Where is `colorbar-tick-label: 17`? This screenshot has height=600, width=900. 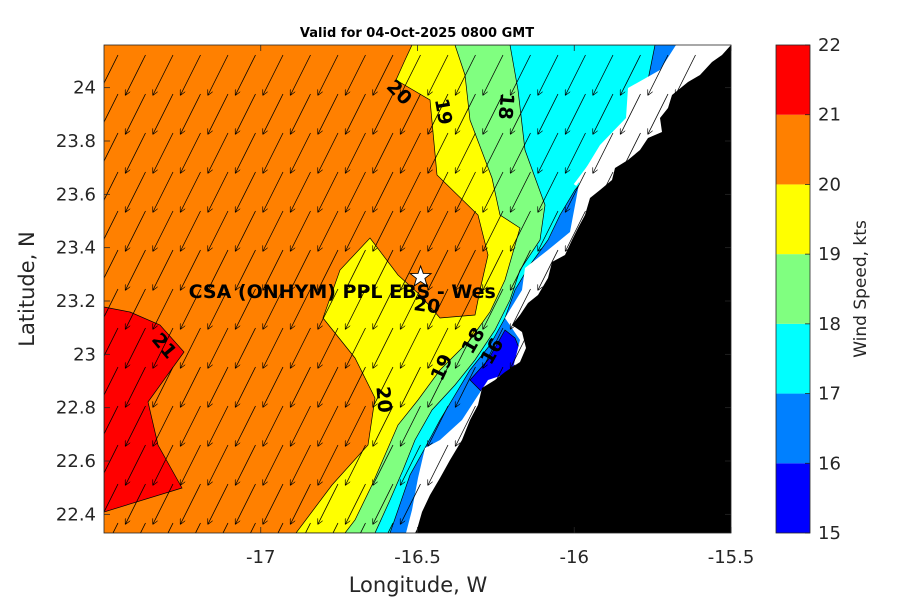 colorbar-tick-label: 17 is located at coordinates (829, 394).